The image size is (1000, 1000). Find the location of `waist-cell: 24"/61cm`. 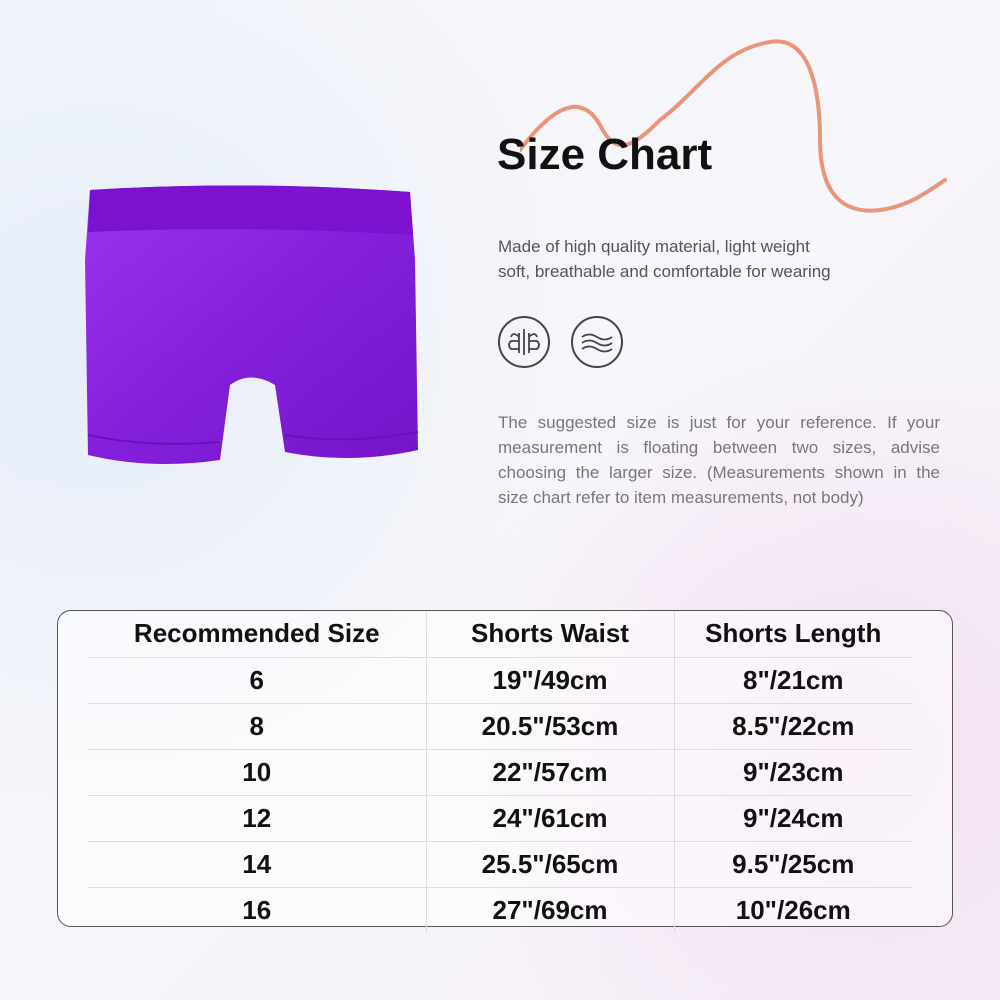

waist-cell: 24"/61cm is located at coordinates (550, 818).